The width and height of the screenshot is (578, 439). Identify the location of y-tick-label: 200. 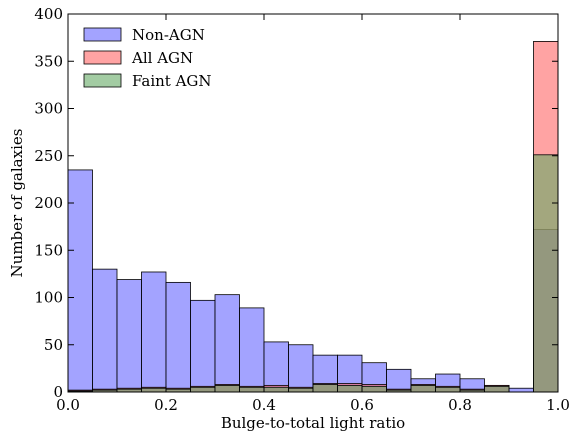
(48, 203).